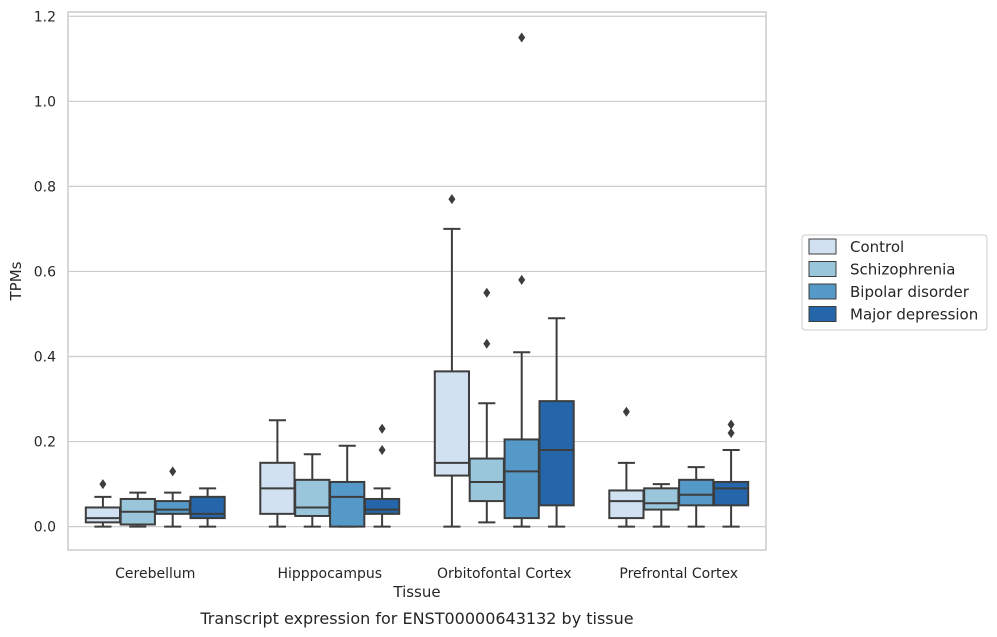 This screenshot has height=637, width=997. What do you see at coordinates (155, 574) in the screenshot?
I see `x-tick-label: Cerebellum` at bounding box center [155, 574].